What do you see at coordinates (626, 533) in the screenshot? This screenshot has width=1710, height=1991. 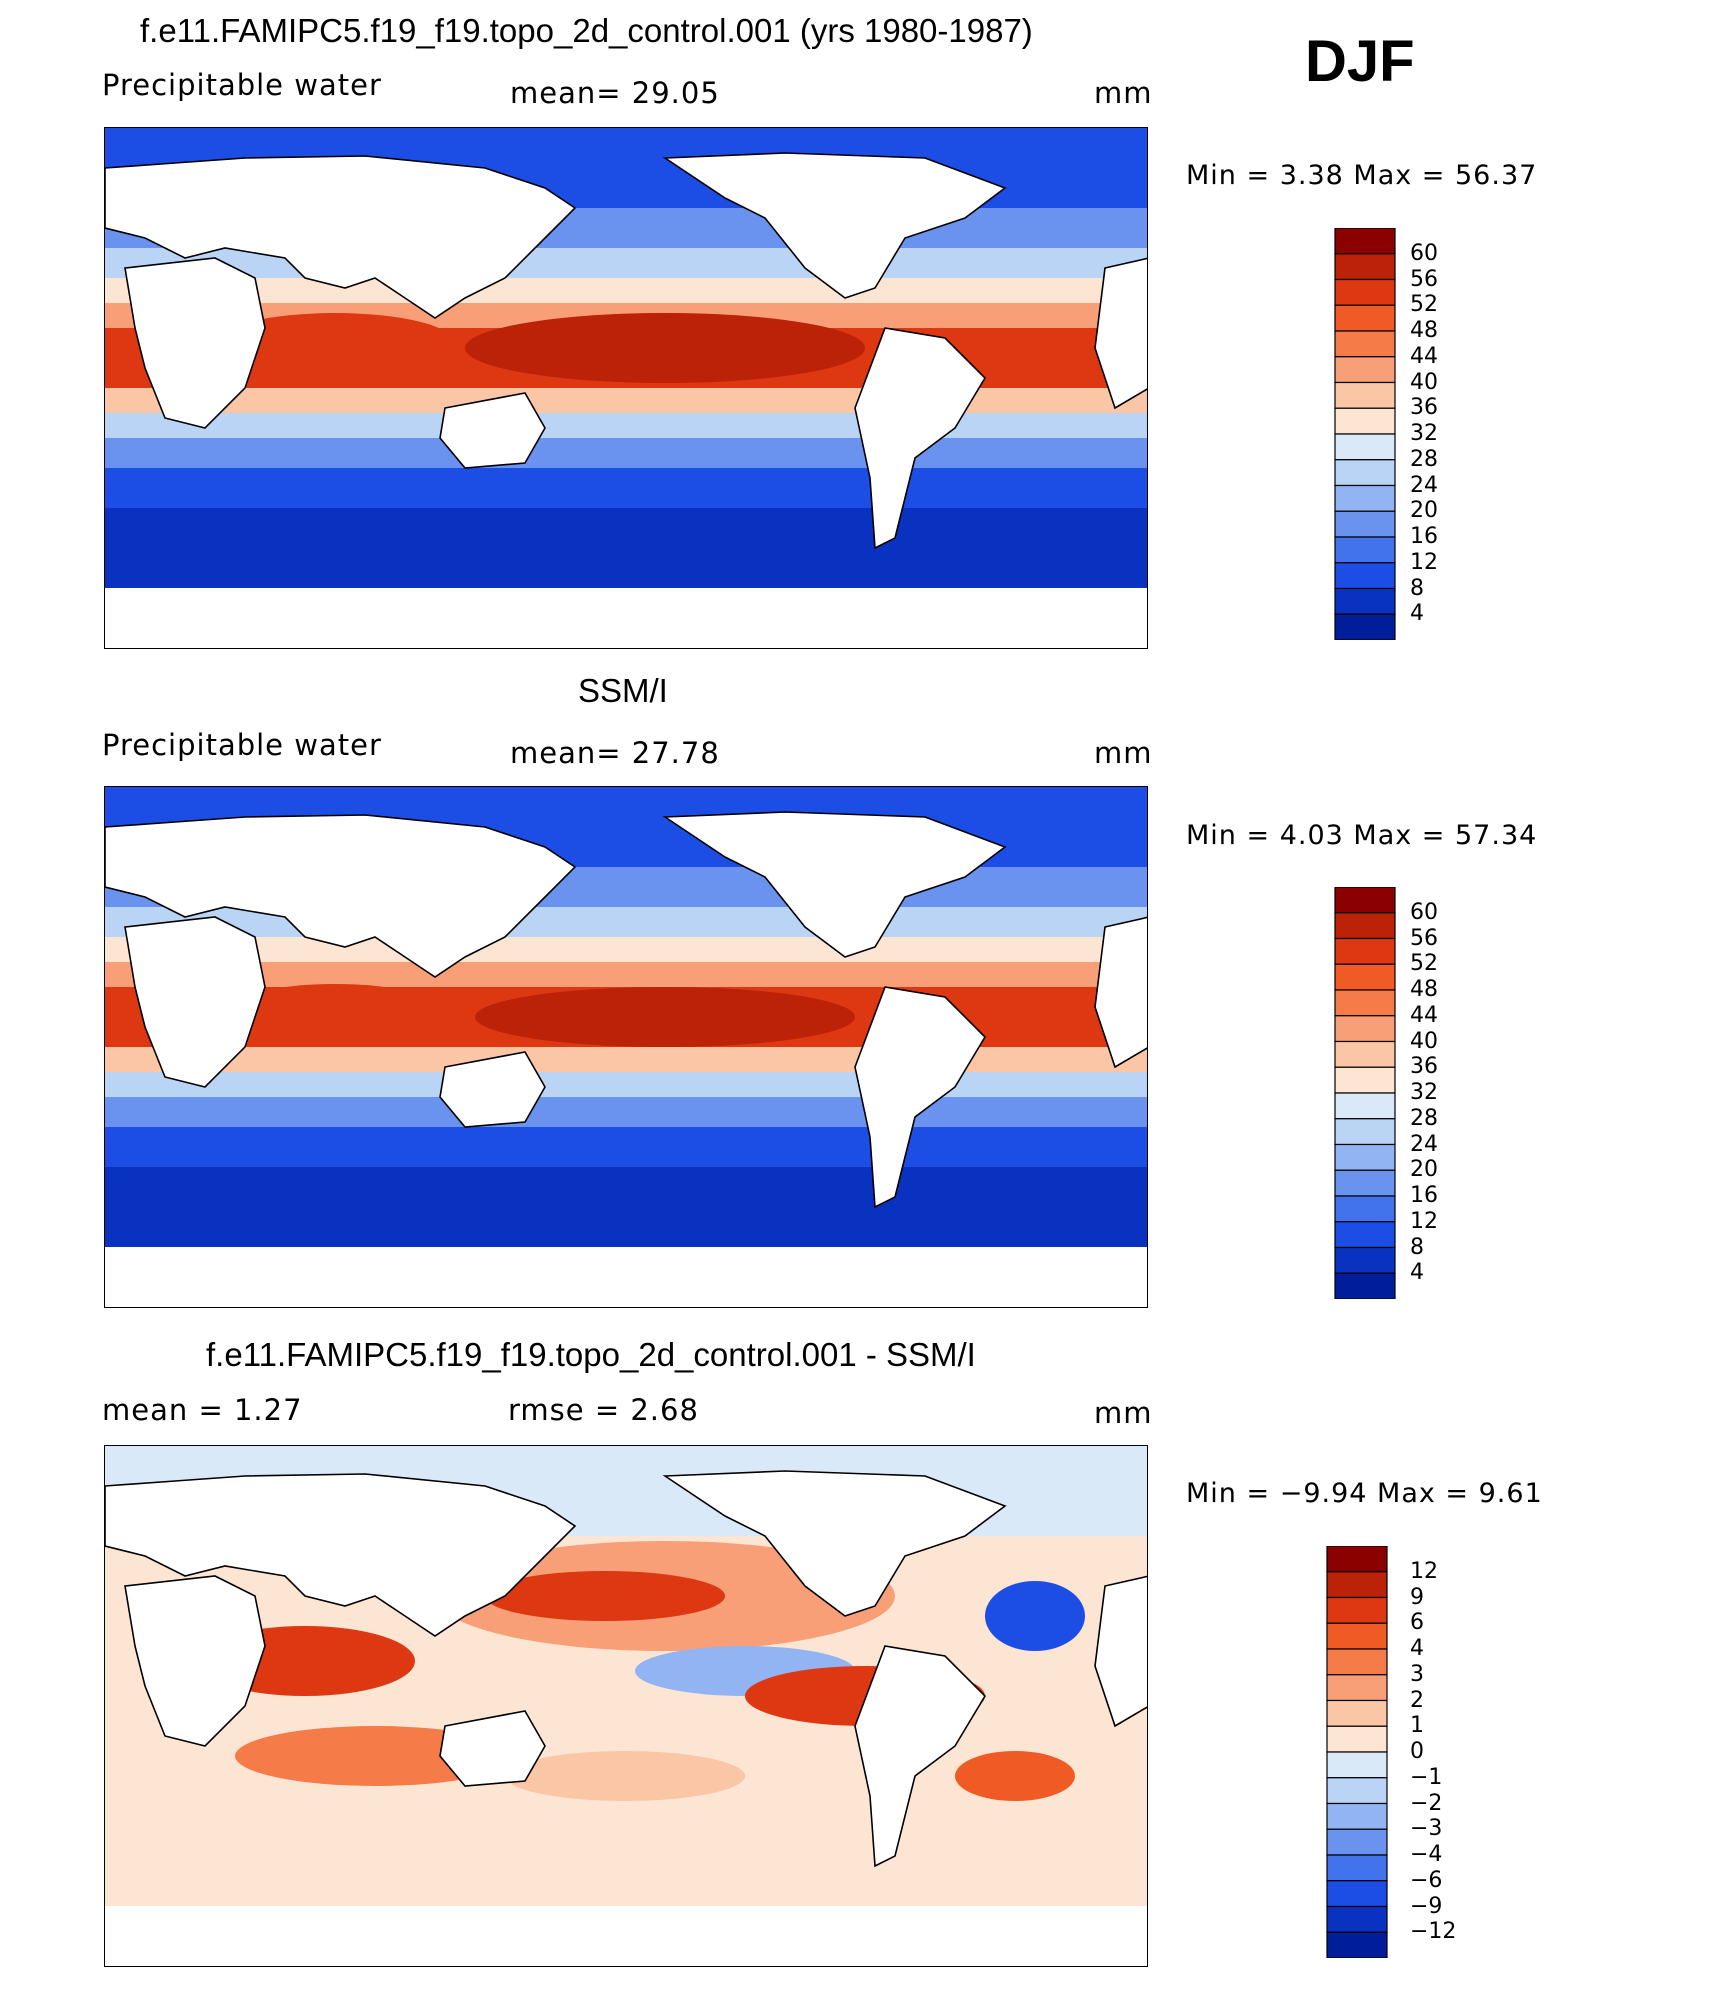 I see `panel1-band-s5` at bounding box center [626, 533].